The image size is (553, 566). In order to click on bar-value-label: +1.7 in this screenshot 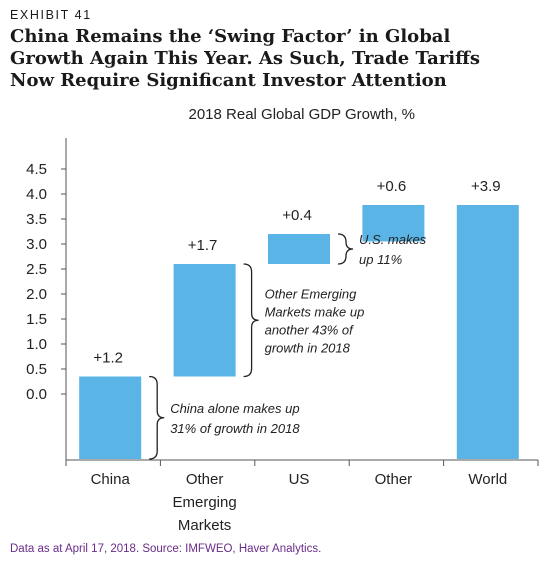, I will do `click(203, 245)`.